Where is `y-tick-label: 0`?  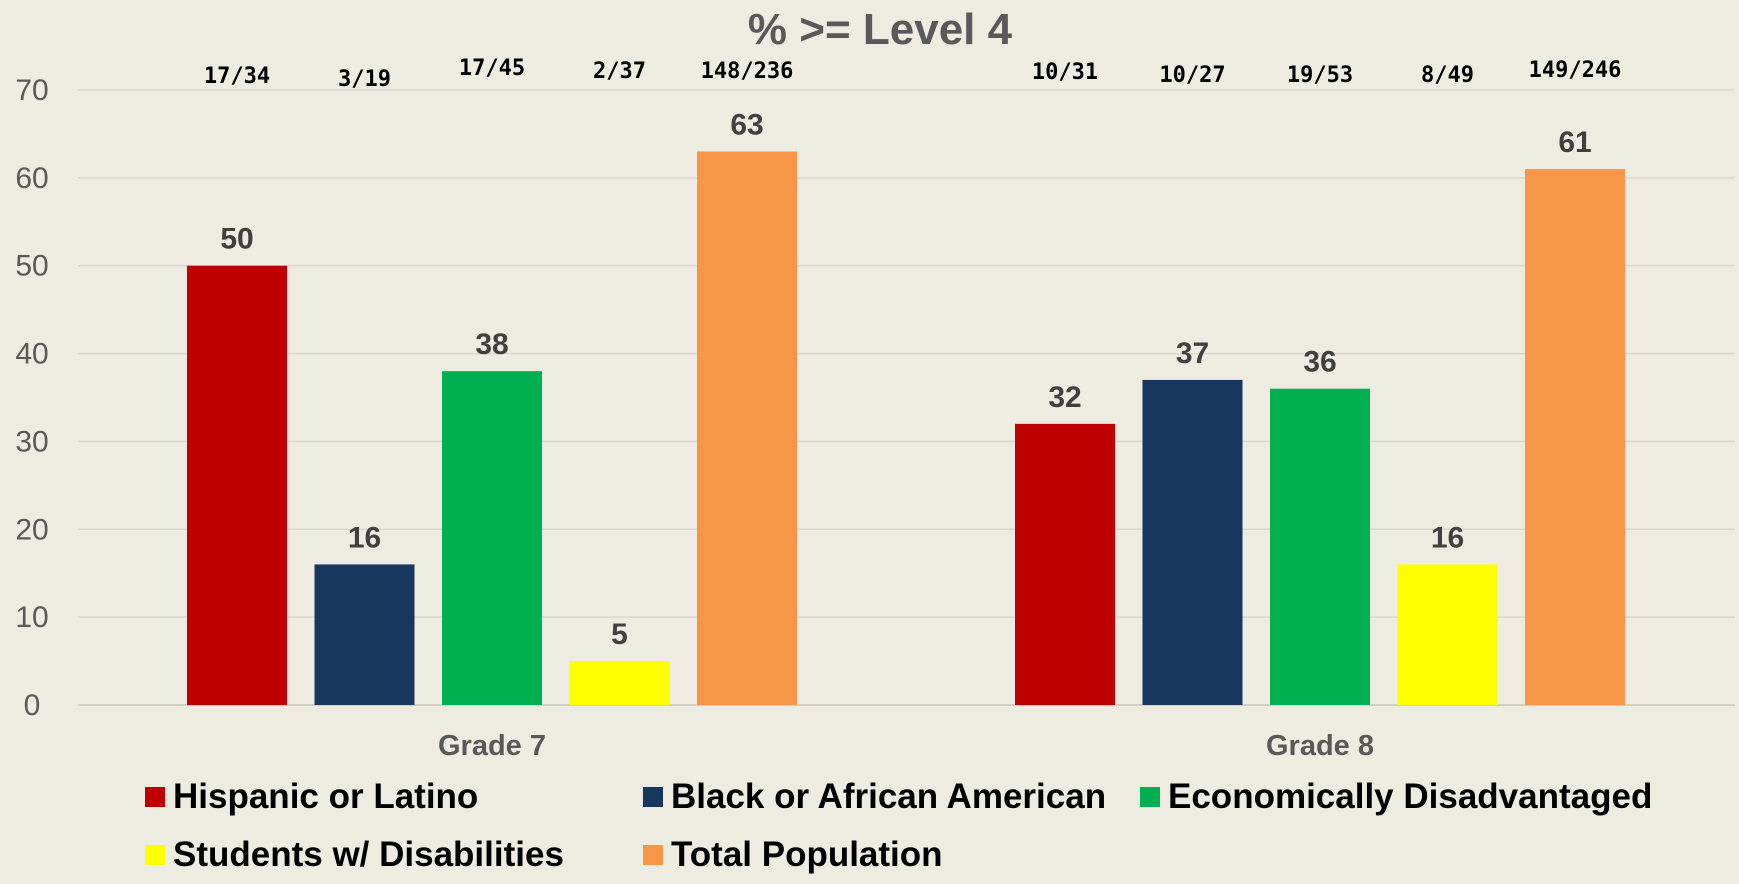 y-tick-label: 0 is located at coordinates (32, 705).